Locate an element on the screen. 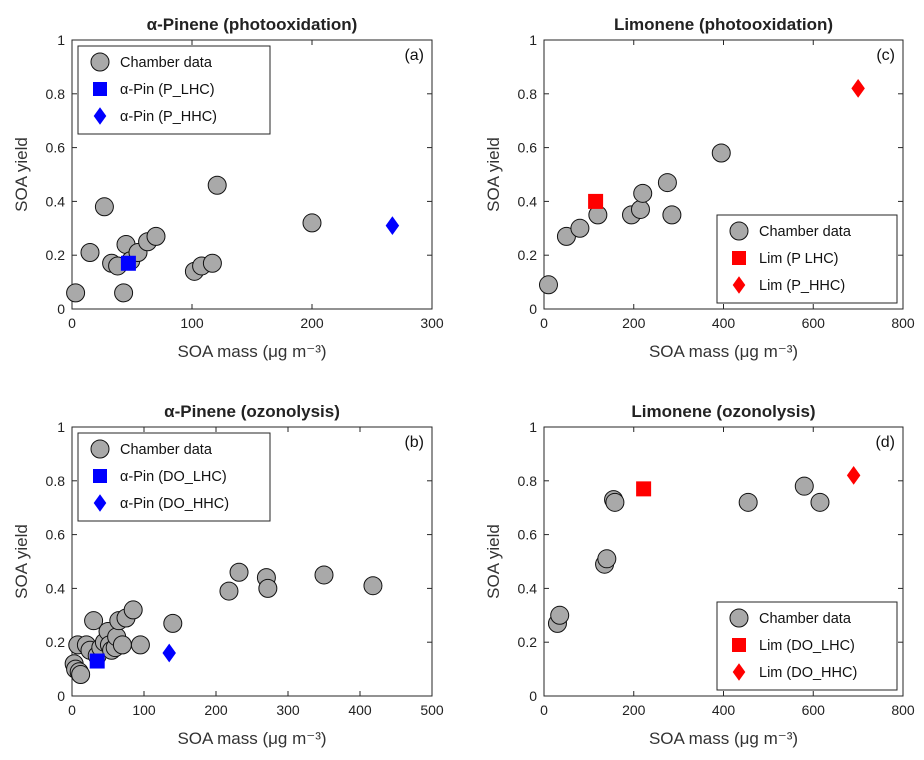 This screenshot has width=924, height=760. legend-entry: Lim (P_HHC) is located at coordinates (802, 286).